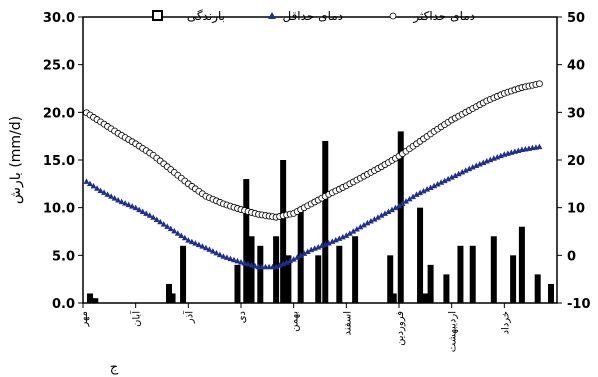 The height and width of the screenshot is (377, 598). Describe the element at coordinates (59, 66) in the screenshot. I see `left-tick-label: 25.0` at that location.